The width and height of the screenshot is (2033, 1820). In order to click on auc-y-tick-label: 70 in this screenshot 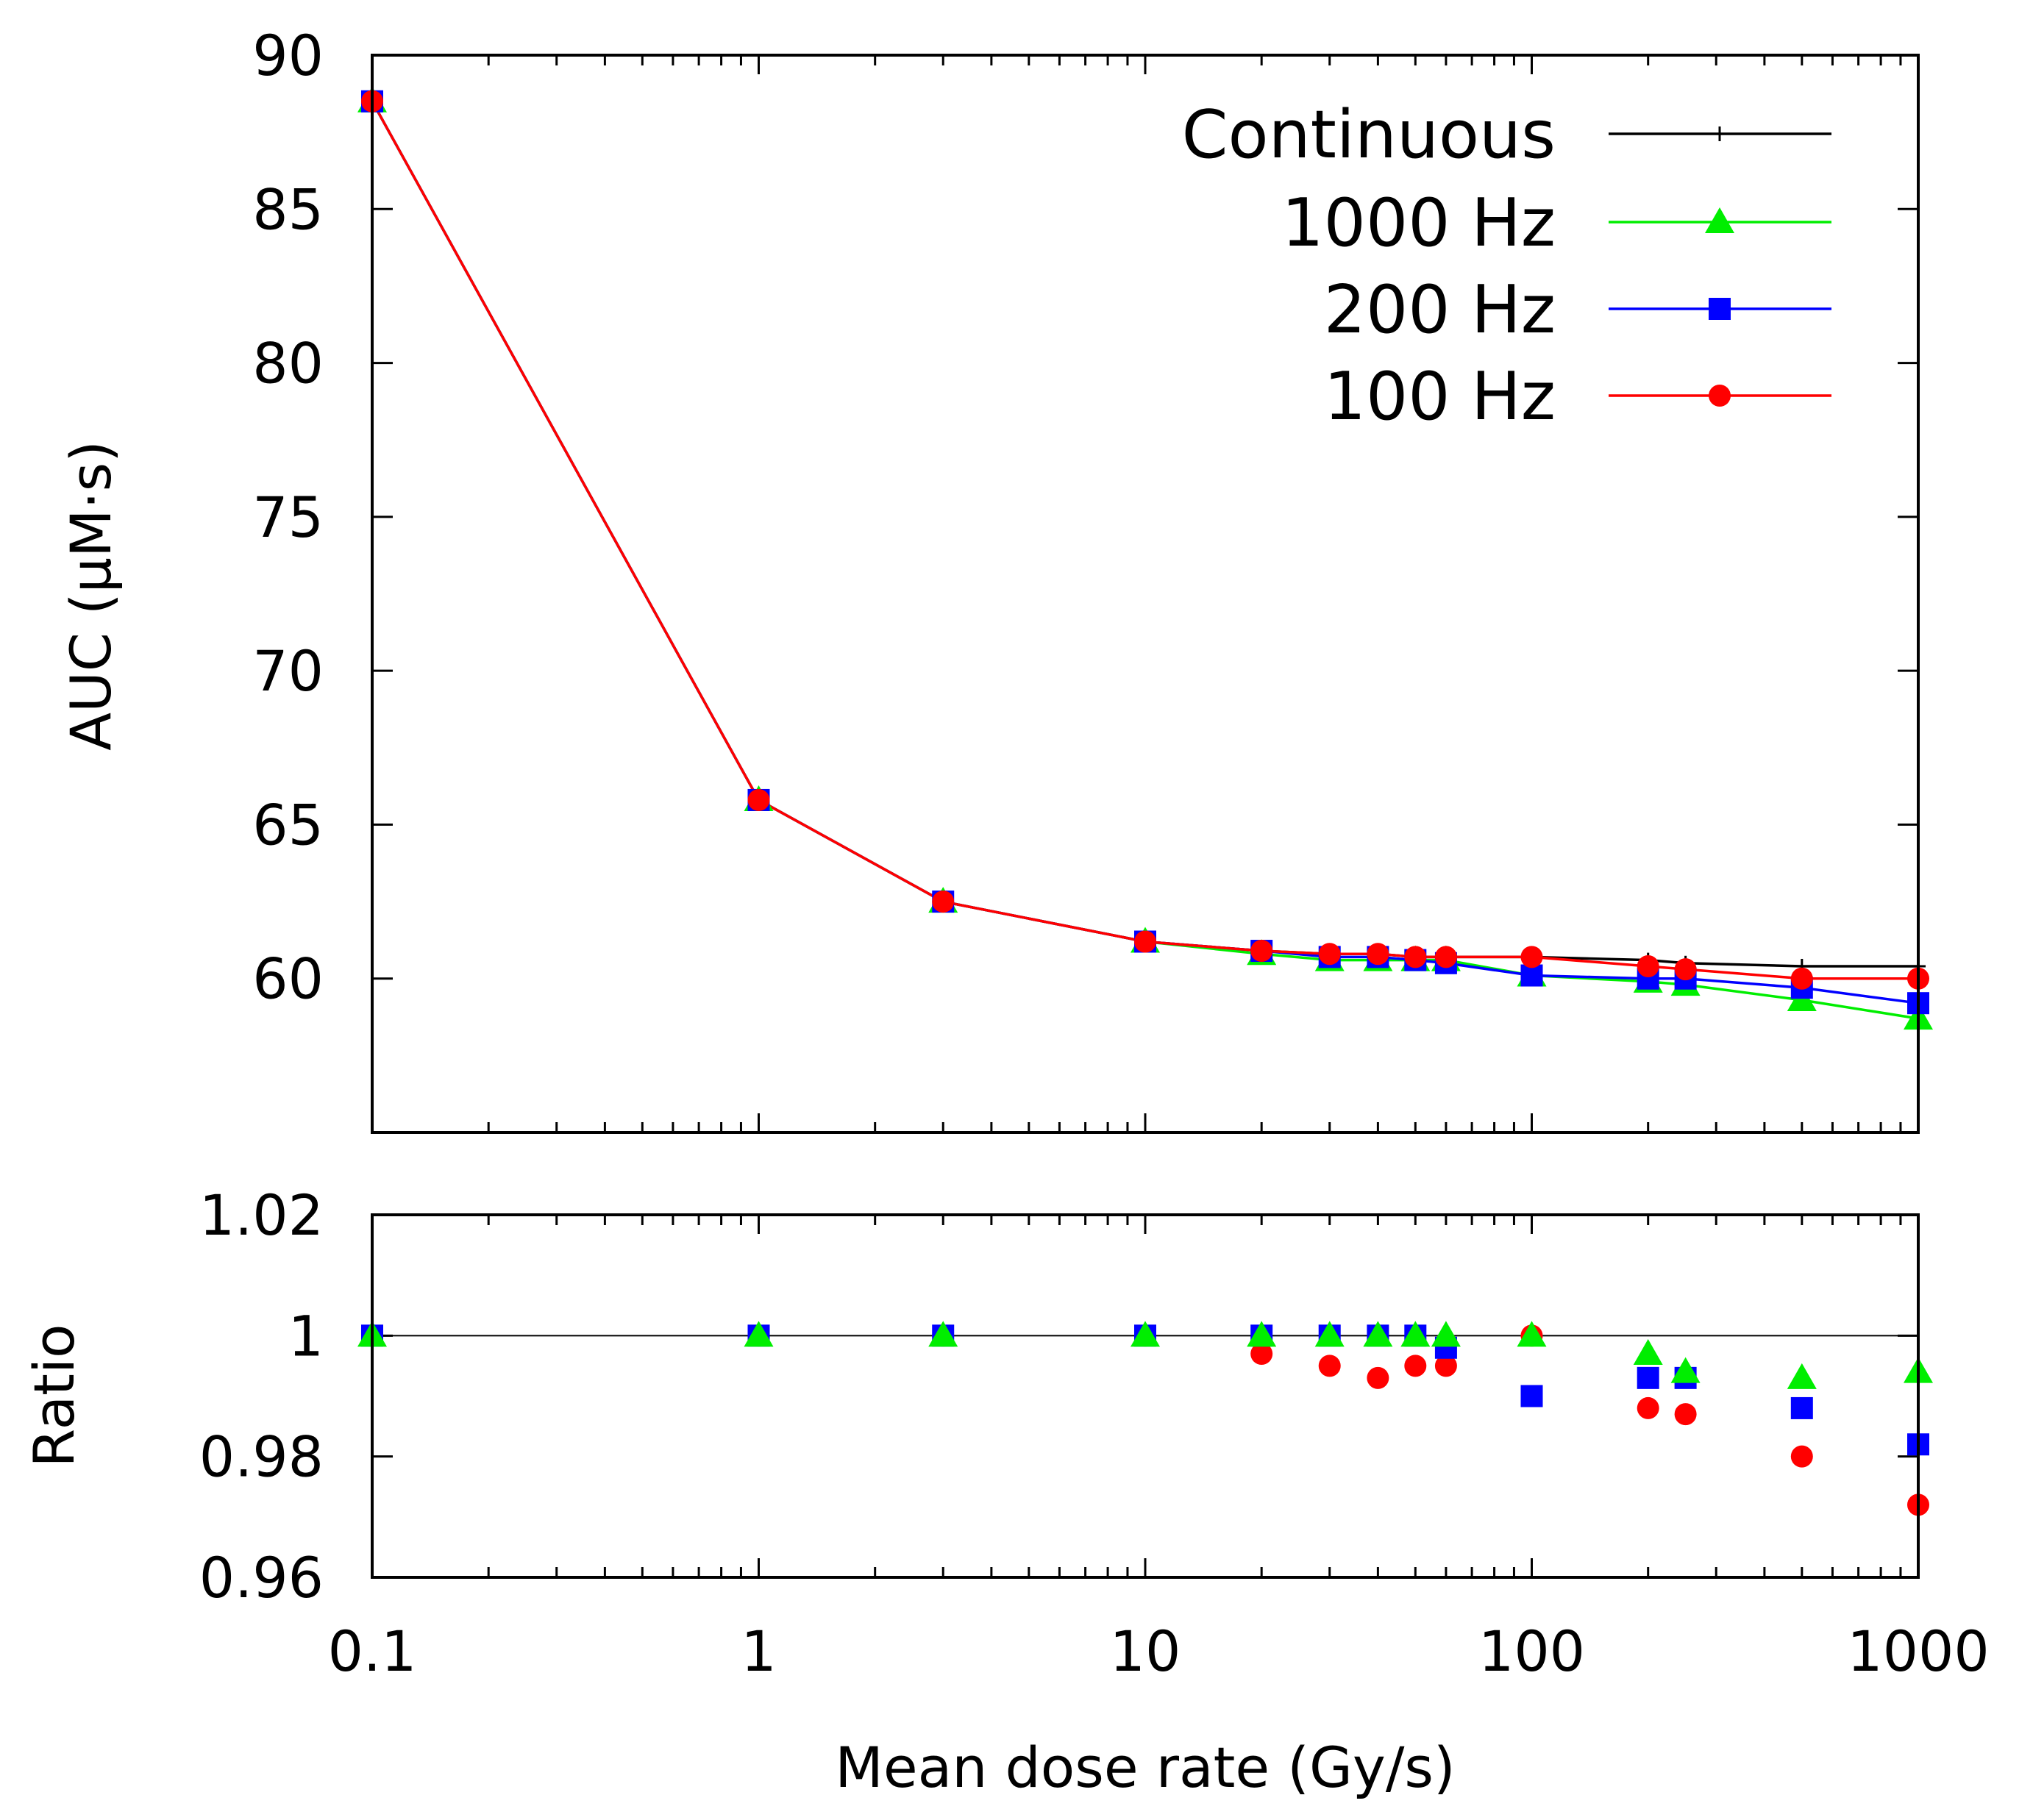, I will do `click(288, 671)`.